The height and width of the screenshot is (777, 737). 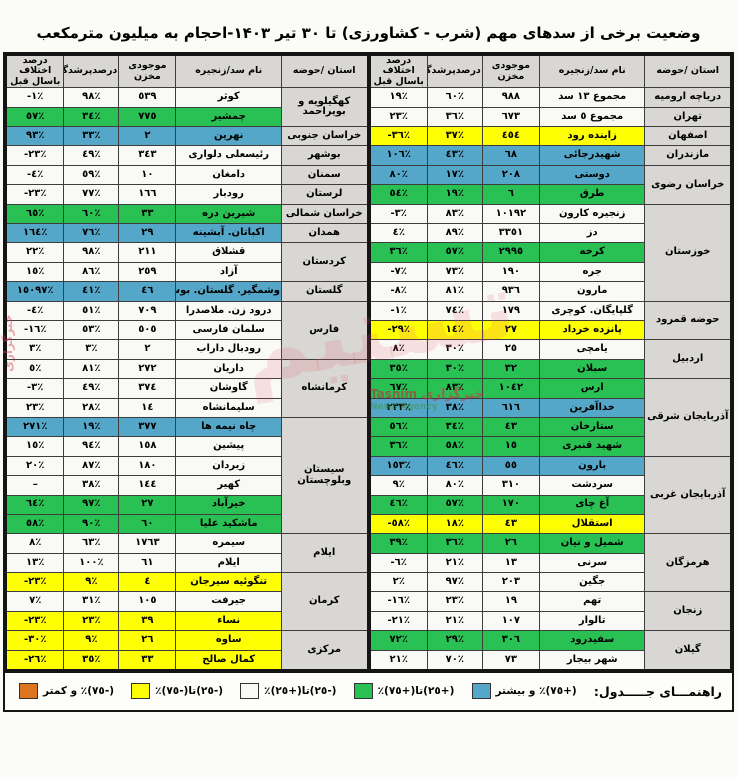 I want to click on diff-percent: ٥٤٪, so click(x=398, y=194).